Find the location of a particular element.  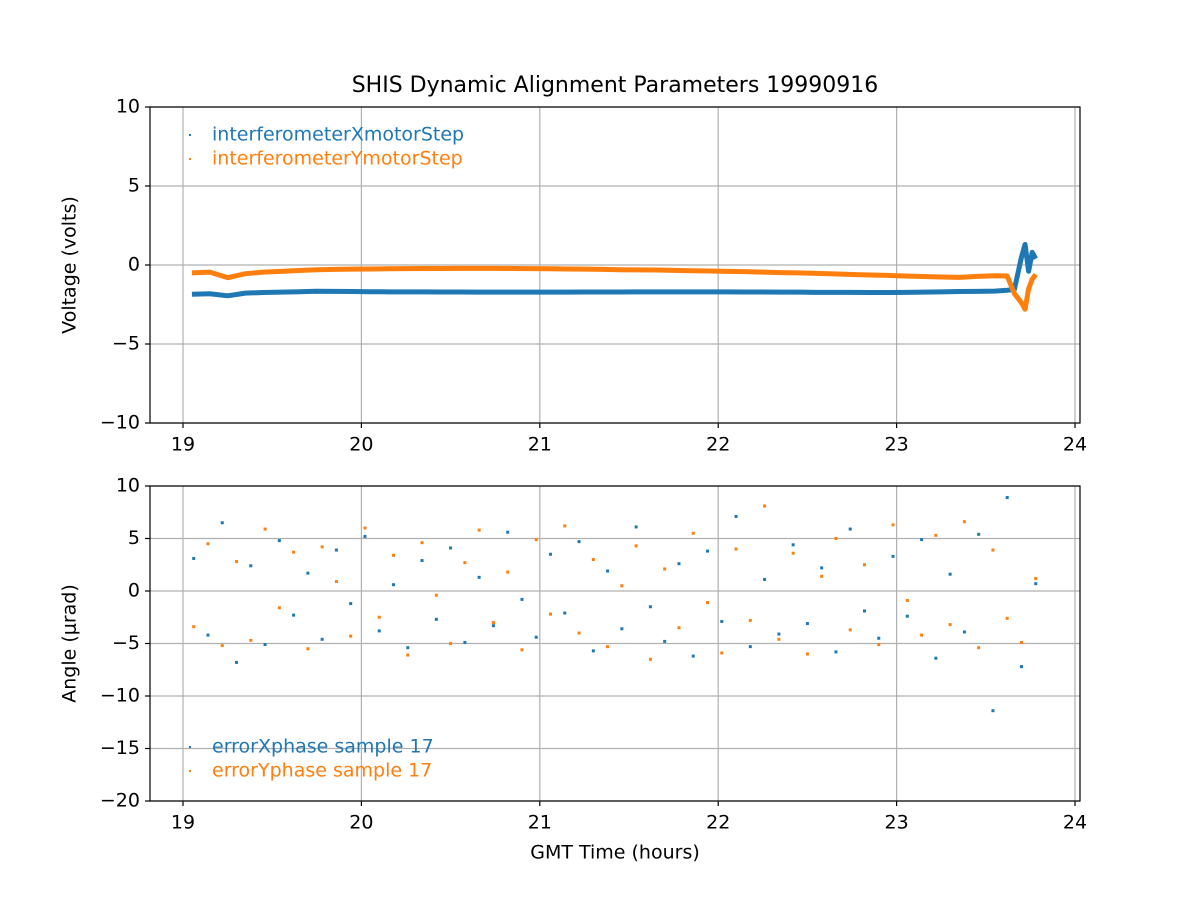

legend-label: errorYphase sample 17 is located at coordinates (322, 771).